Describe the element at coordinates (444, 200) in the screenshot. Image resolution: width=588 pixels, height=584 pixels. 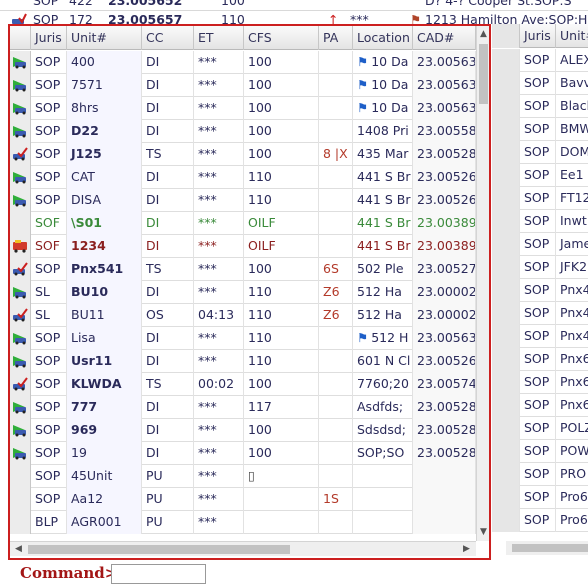
I see `cad-cell: 23.005266` at that location.